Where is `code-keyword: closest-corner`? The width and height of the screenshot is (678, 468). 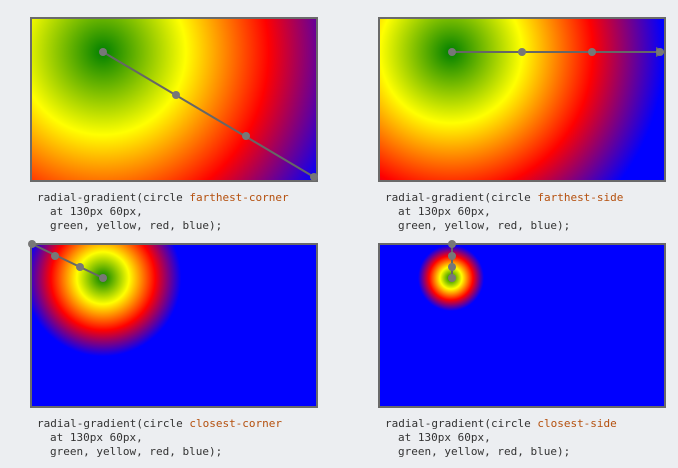 code-keyword: closest-corner is located at coordinates (236, 423).